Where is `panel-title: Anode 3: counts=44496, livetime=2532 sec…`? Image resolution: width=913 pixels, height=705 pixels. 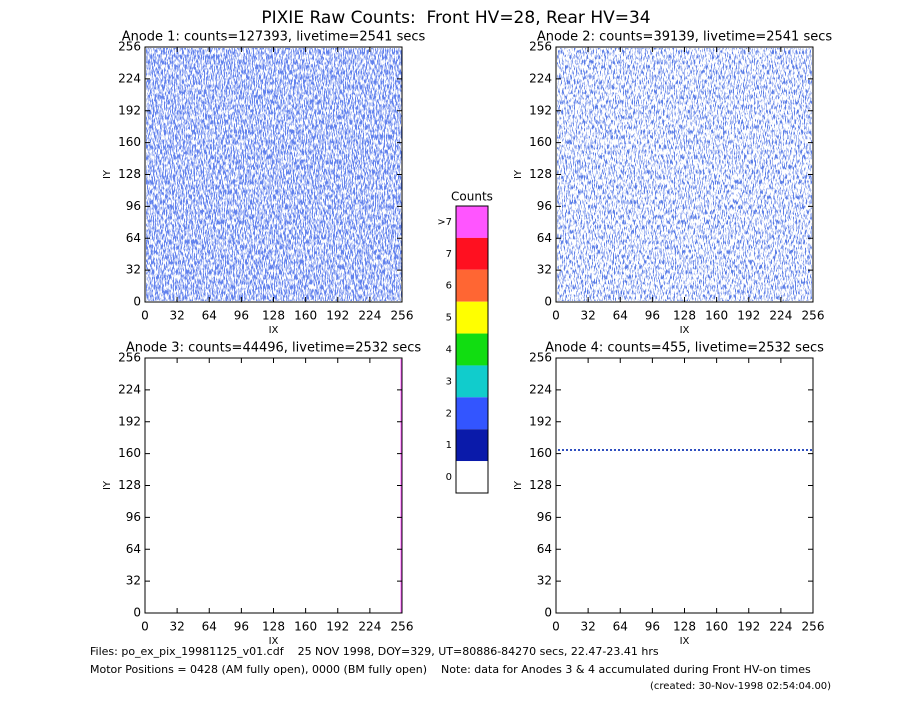 panel-title: Anode 3: counts=44496, livetime=2532 sec… is located at coordinates (274, 348).